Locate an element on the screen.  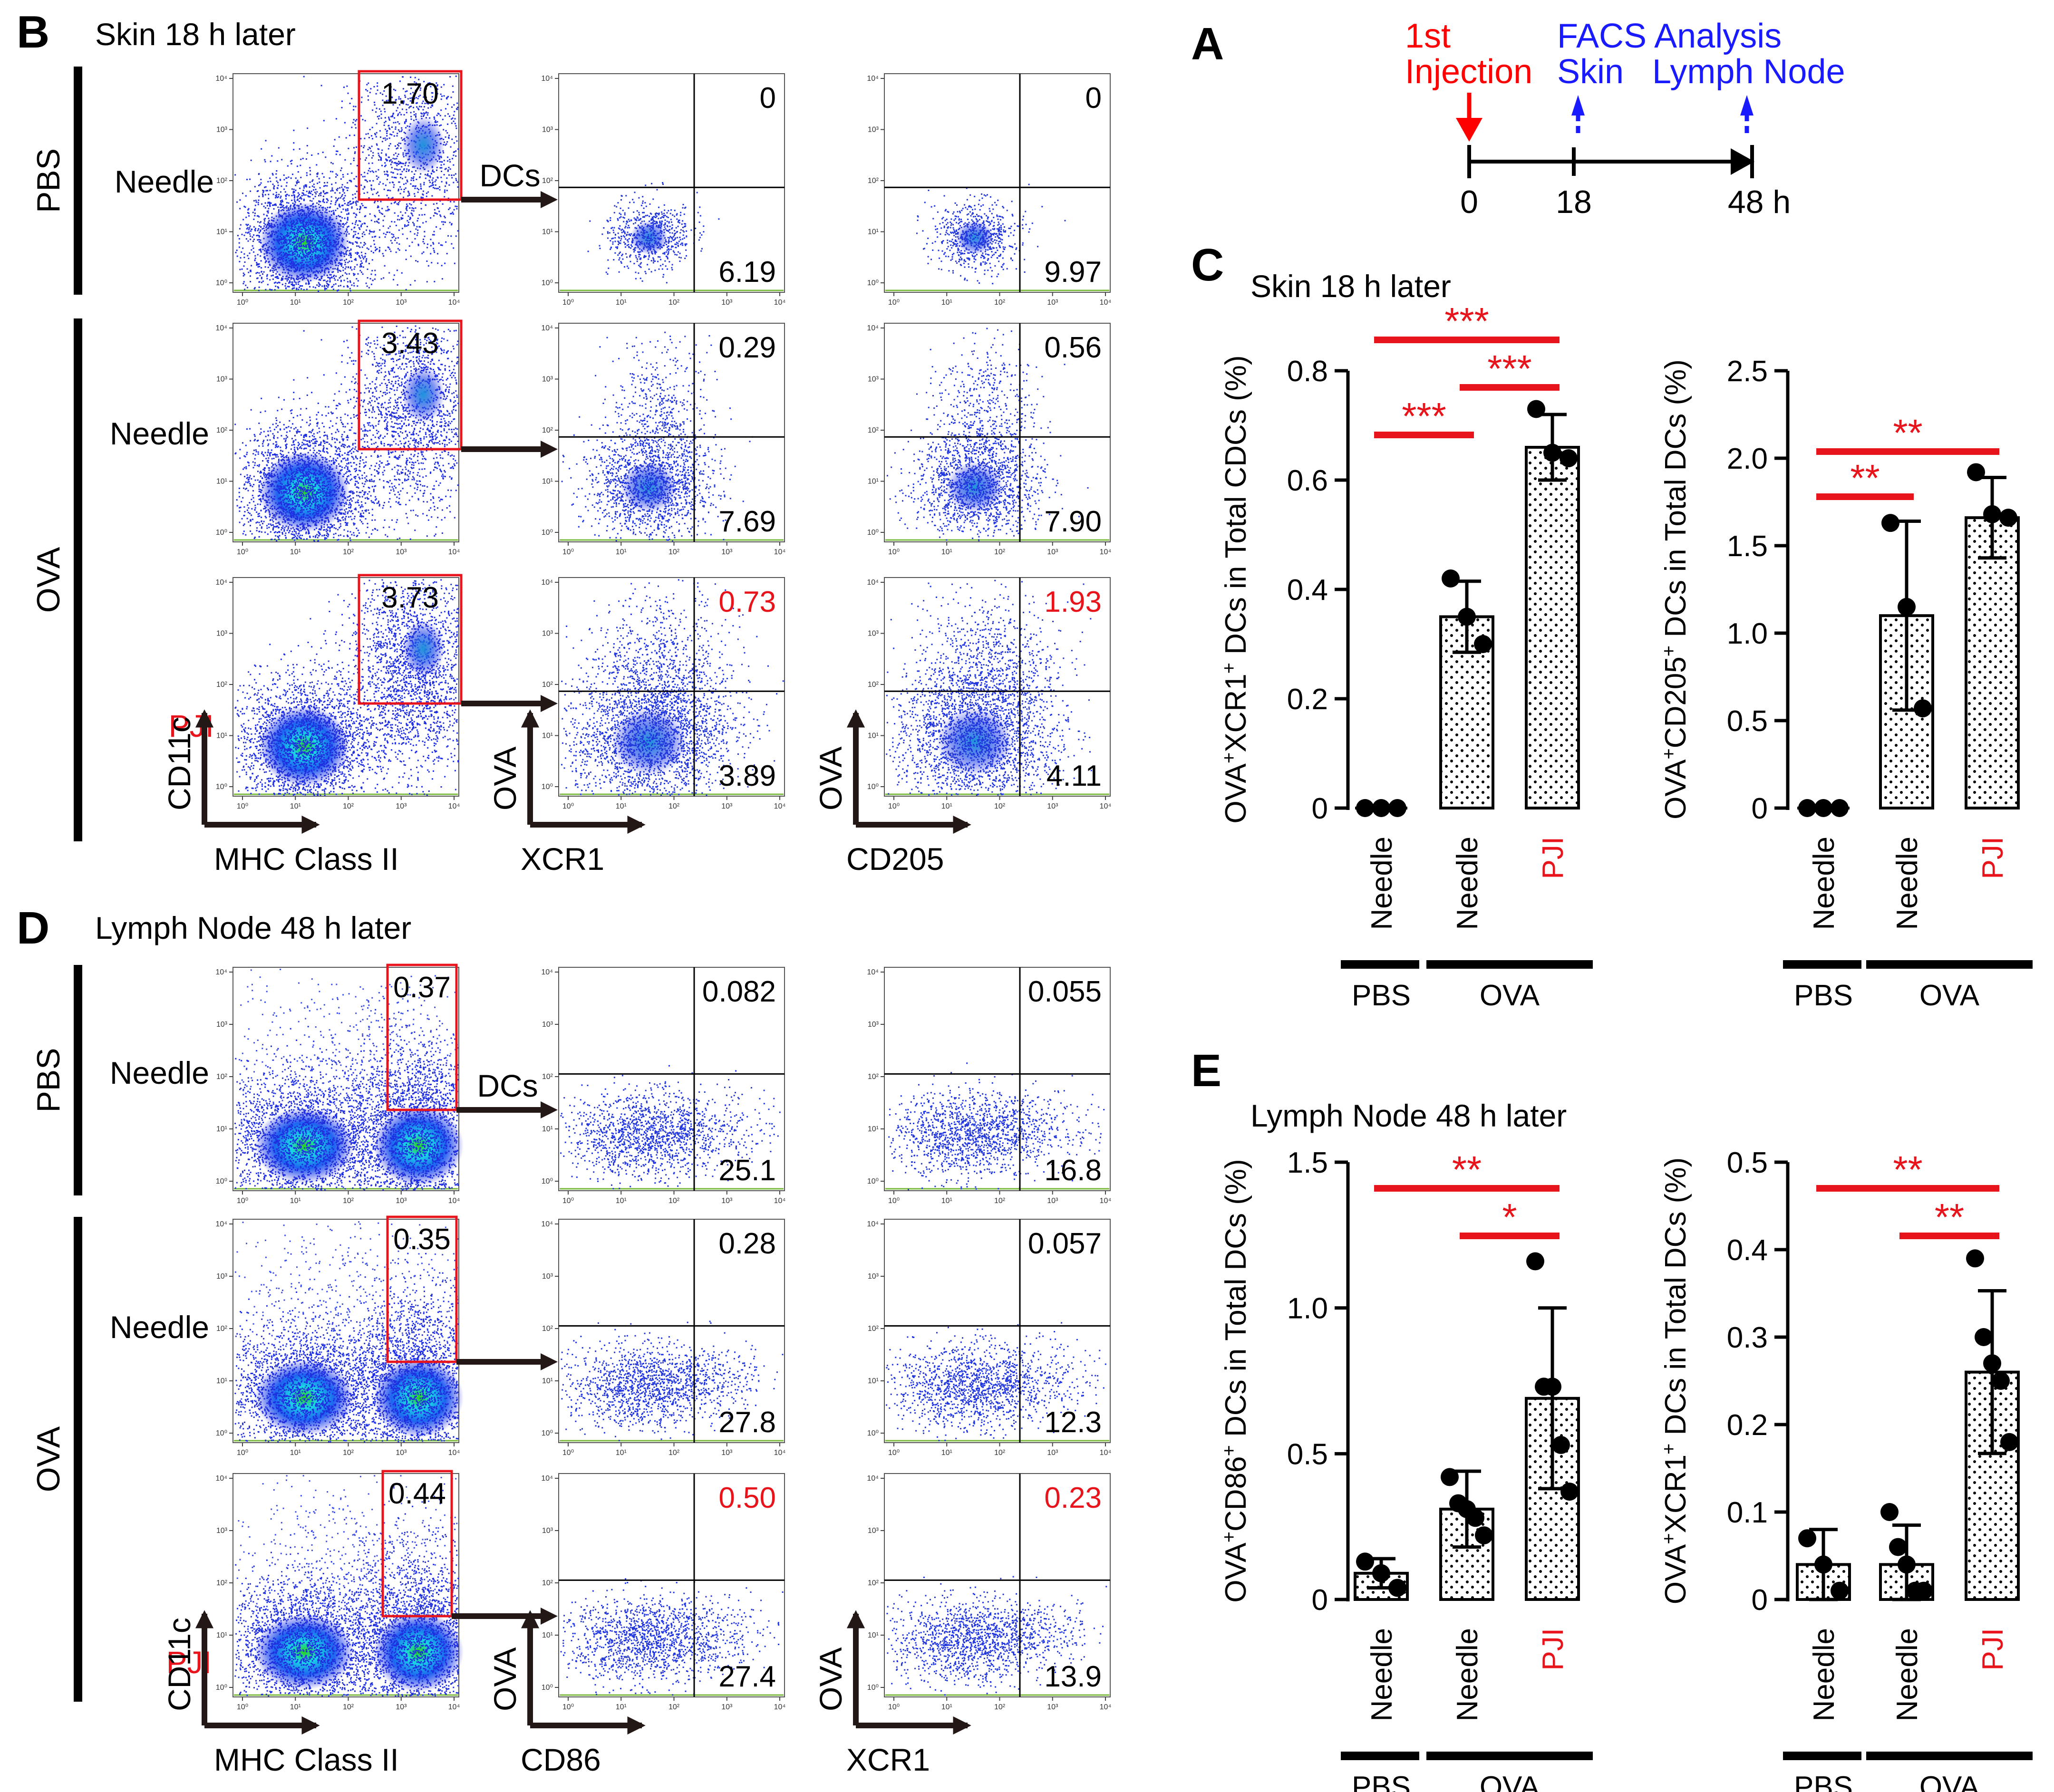
category-label-0: Needle is located at coordinates (1825, 1674).